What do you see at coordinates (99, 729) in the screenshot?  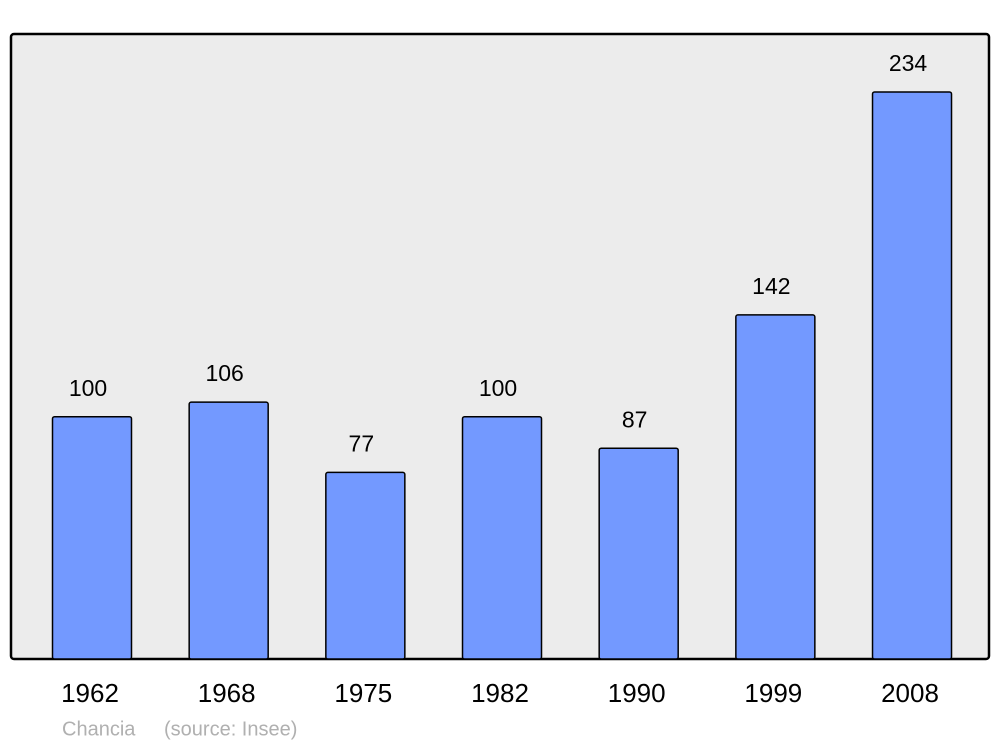 I see `place-label: Chancia` at bounding box center [99, 729].